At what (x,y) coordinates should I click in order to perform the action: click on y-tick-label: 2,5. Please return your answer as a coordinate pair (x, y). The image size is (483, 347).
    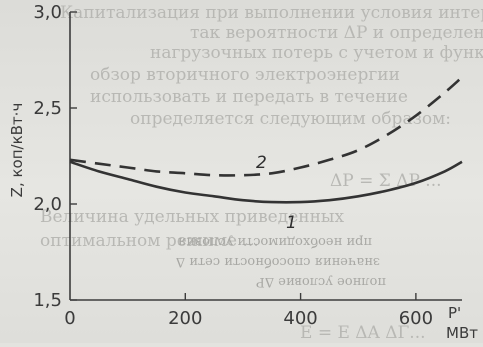
    Looking at the image, I should click on (47, 108).